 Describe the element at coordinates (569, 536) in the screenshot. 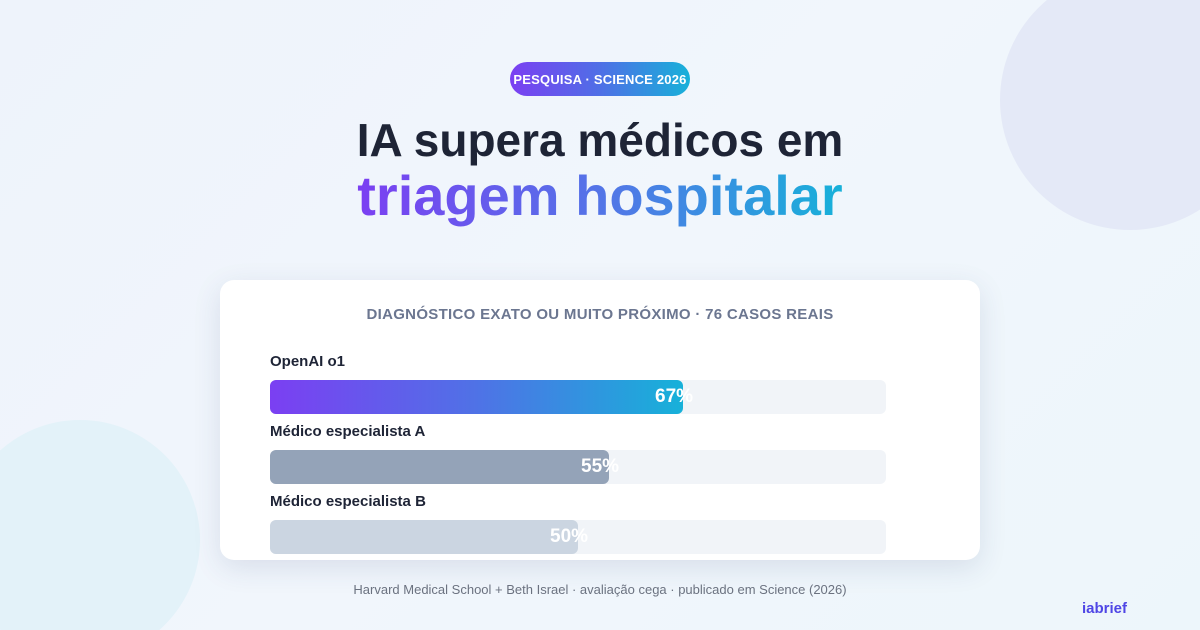

I see `bar-value-label: 50%` at that location.